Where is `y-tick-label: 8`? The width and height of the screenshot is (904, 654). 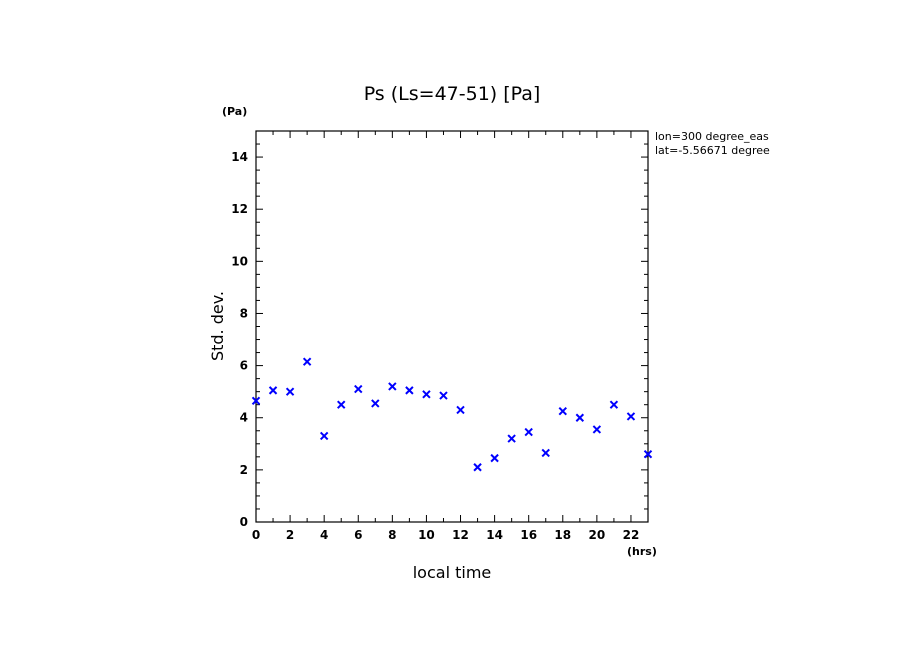 y-tick-label: 8 is located at coordinates (244, 313).